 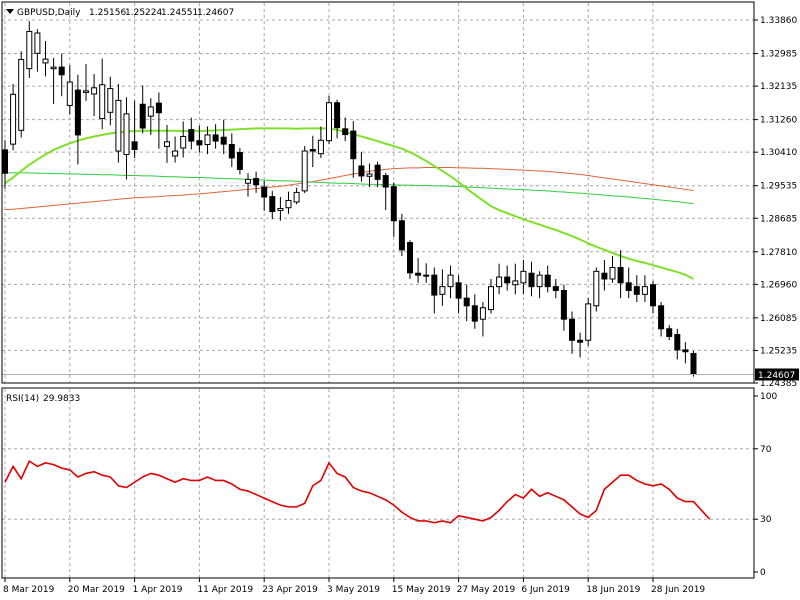 I want to click on price-tick-label: 1.24385, so click(x=778, y=384).